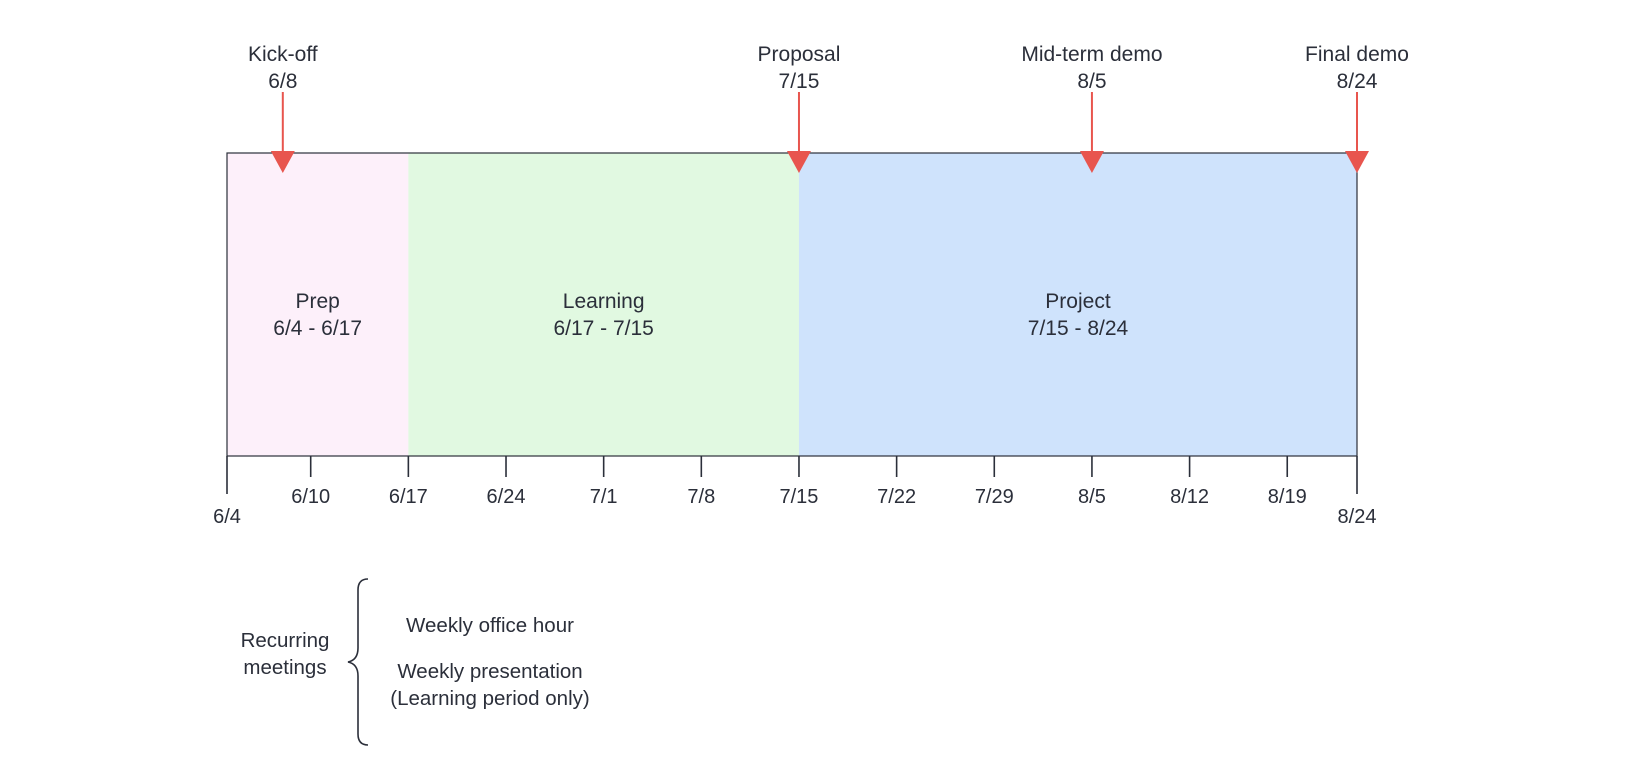  Describe the element at coordinates (1078, 328) in the screenshot. I see `phase-range-project: 7/15 - 8/24` at that location.